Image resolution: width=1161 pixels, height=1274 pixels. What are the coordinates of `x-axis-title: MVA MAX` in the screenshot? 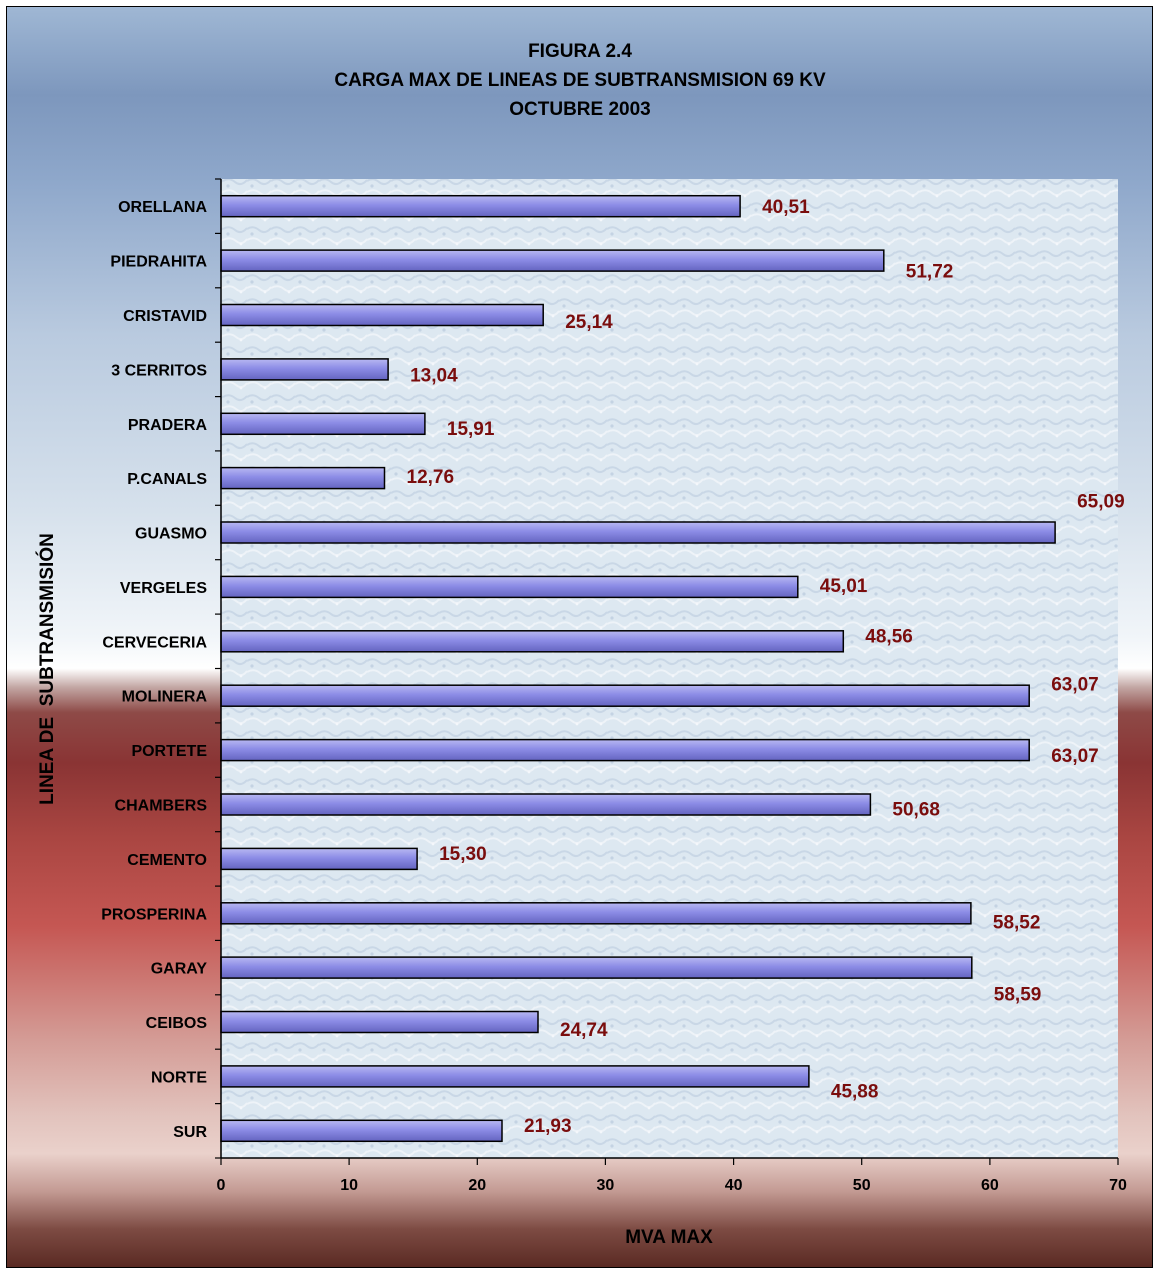 It's located at (669, 1237).